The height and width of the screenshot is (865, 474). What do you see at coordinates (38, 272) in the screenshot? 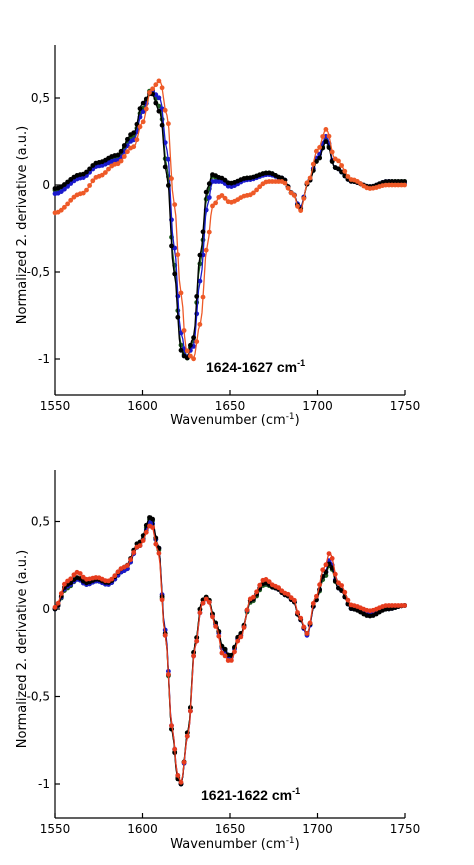
I see `y-tick-label: -0,5` at bounding box center [38, 272].